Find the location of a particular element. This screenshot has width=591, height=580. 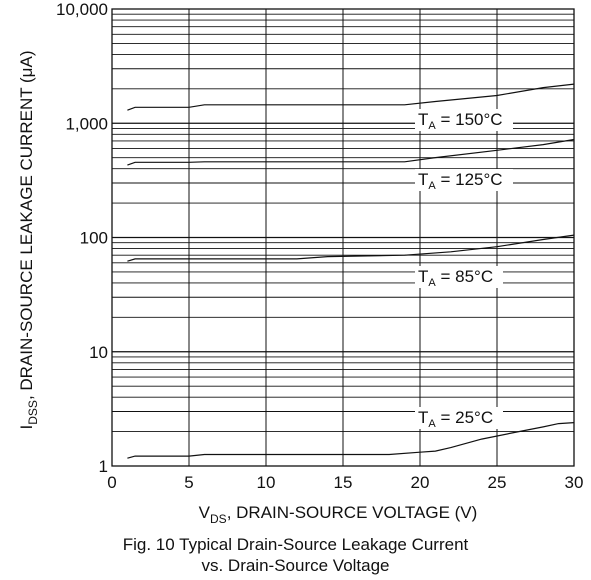

y-tick-label: 10,000 is located at coordinates (82, 9).